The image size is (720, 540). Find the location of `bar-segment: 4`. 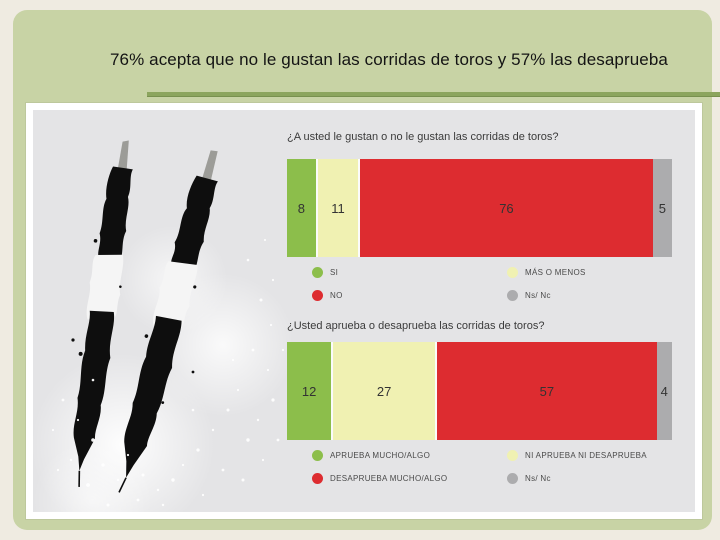

bar-segment: 4 is located at coordinates (664, 391).